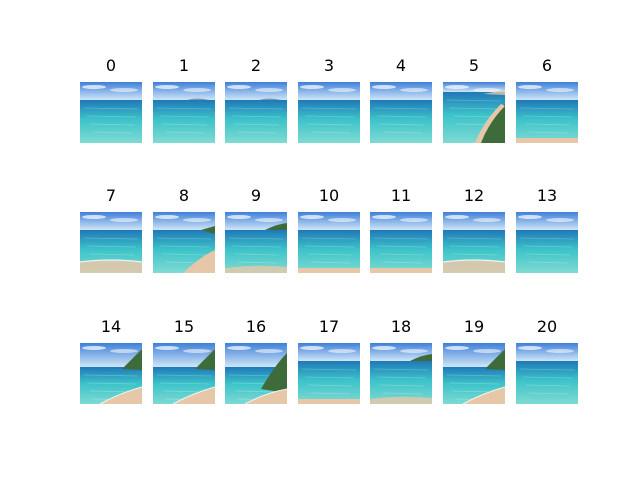  I want to click on panel-index-label: 7, so click(111, 195).